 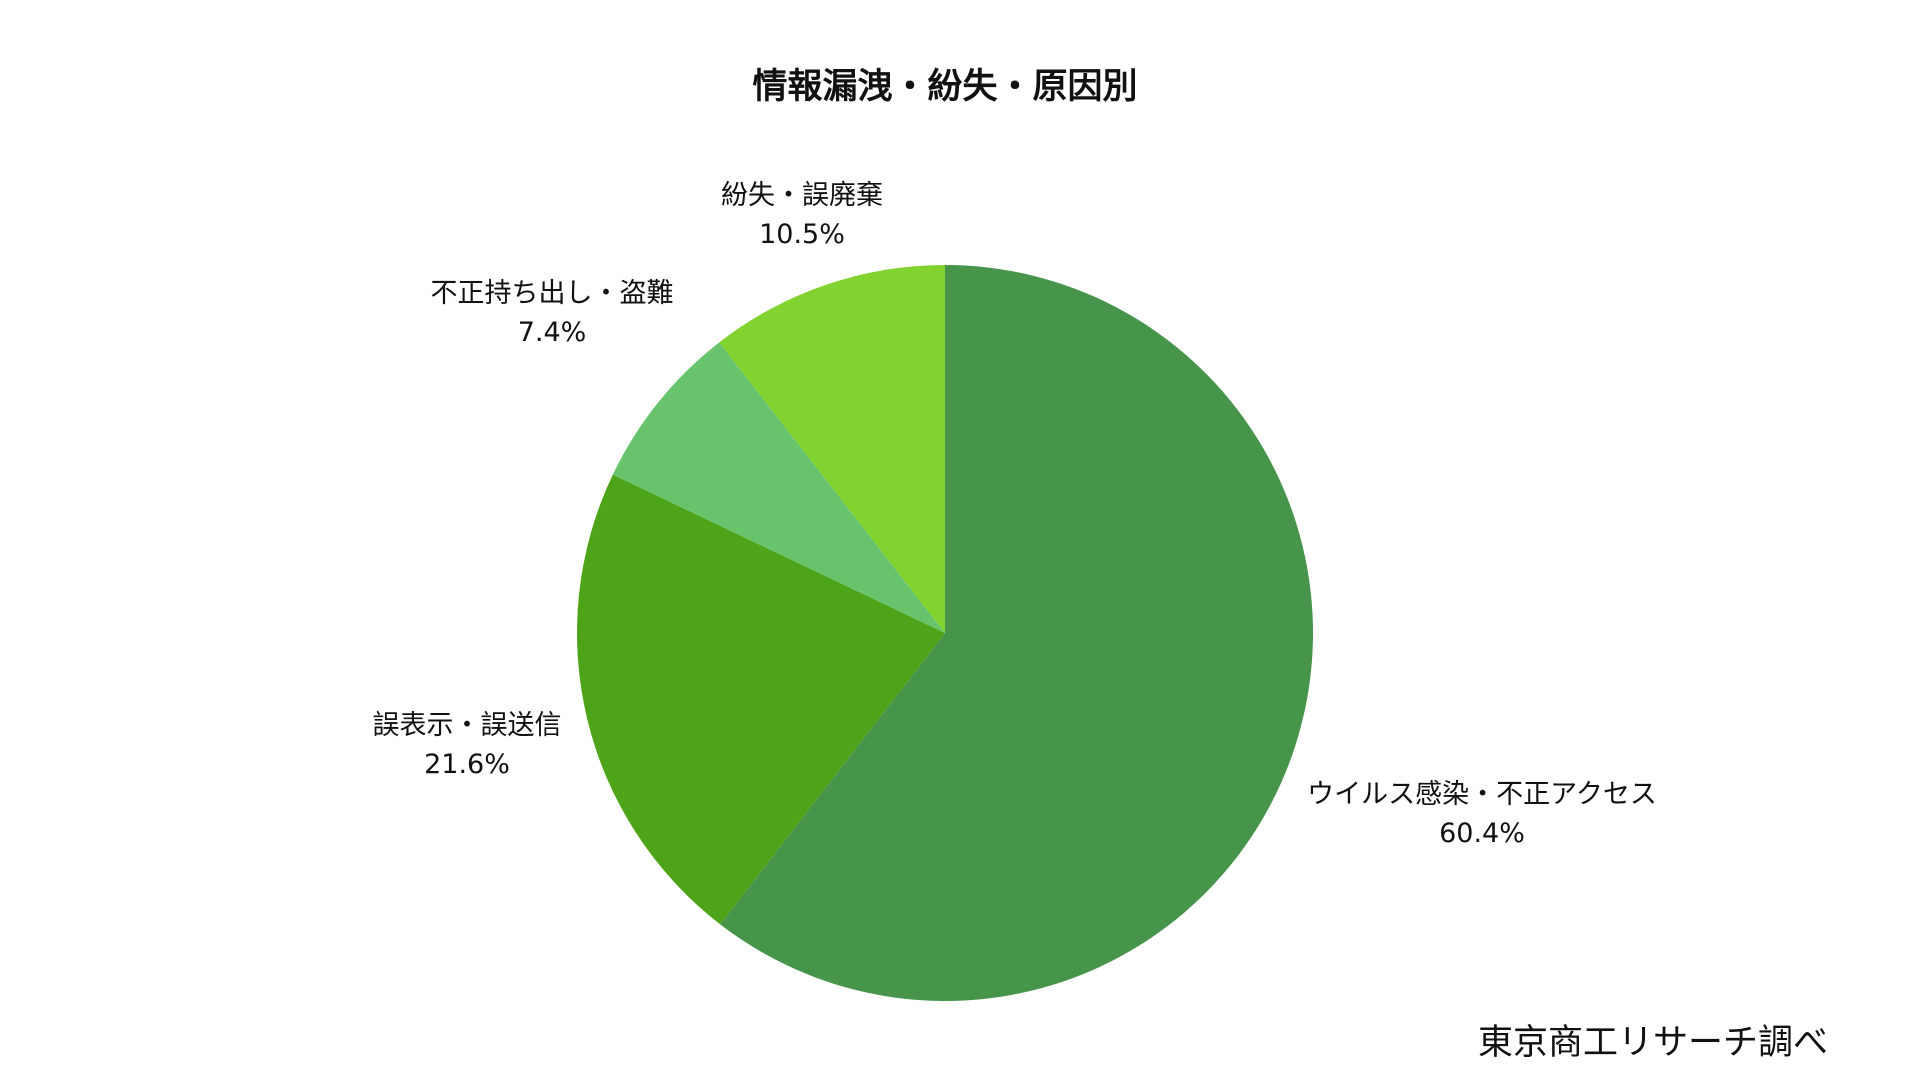 I want to click on slice-label: 誤表示・誤送信, so click(x=467, y=725).